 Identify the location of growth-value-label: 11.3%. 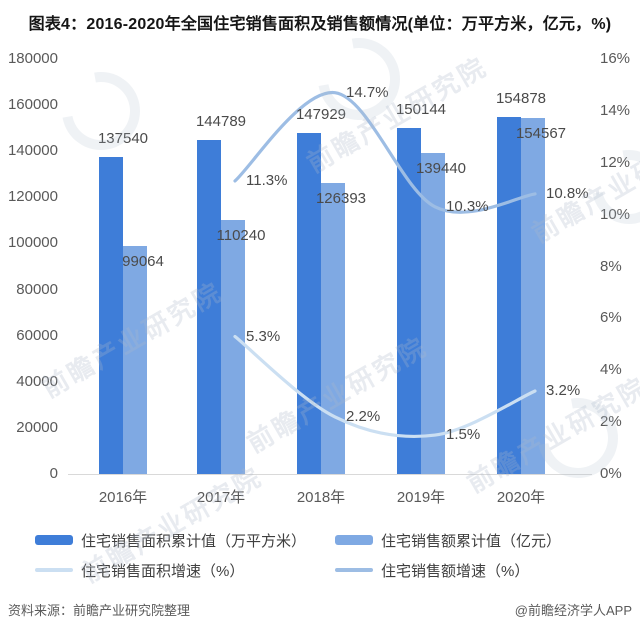
(267, 180).